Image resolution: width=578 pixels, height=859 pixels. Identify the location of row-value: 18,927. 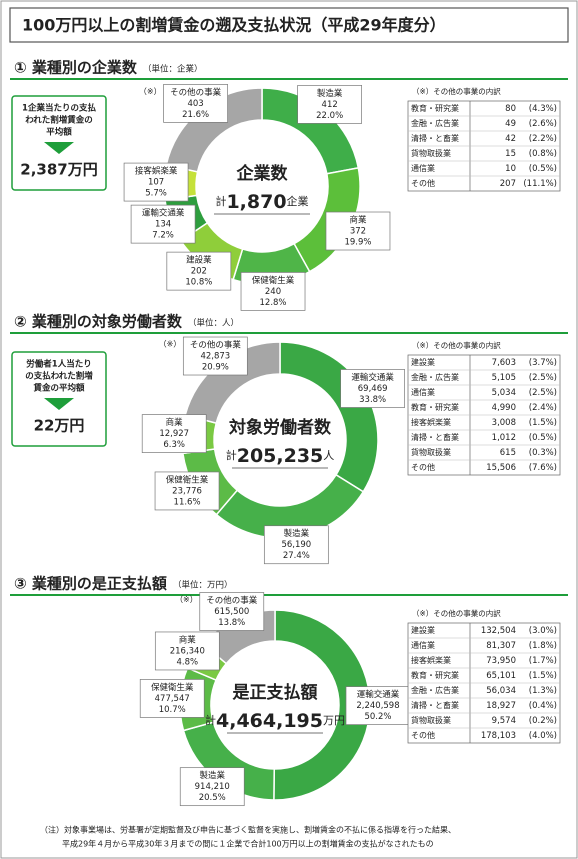
(501, 706).